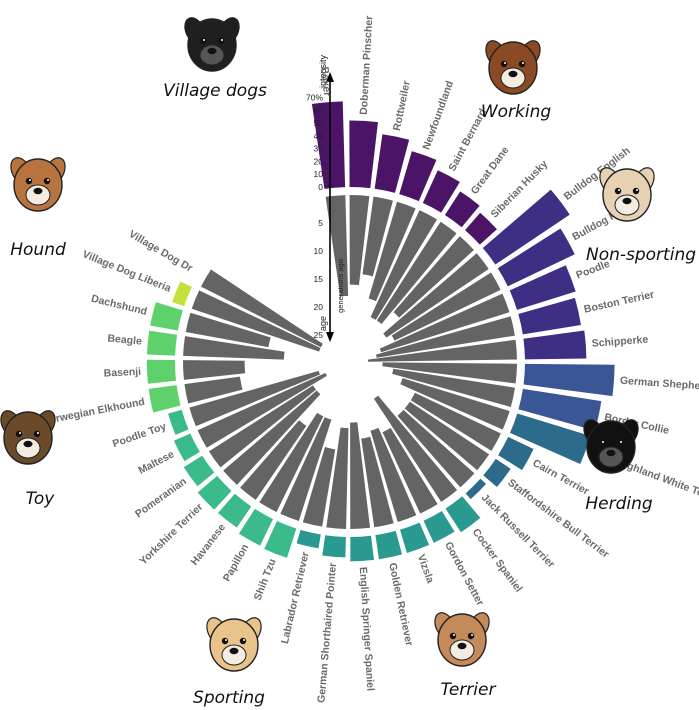 Image resolution: width=699 pixels, height=710 pixels. I want to click on intensity-bar-english-springer-spaniel, so click(362, 548).